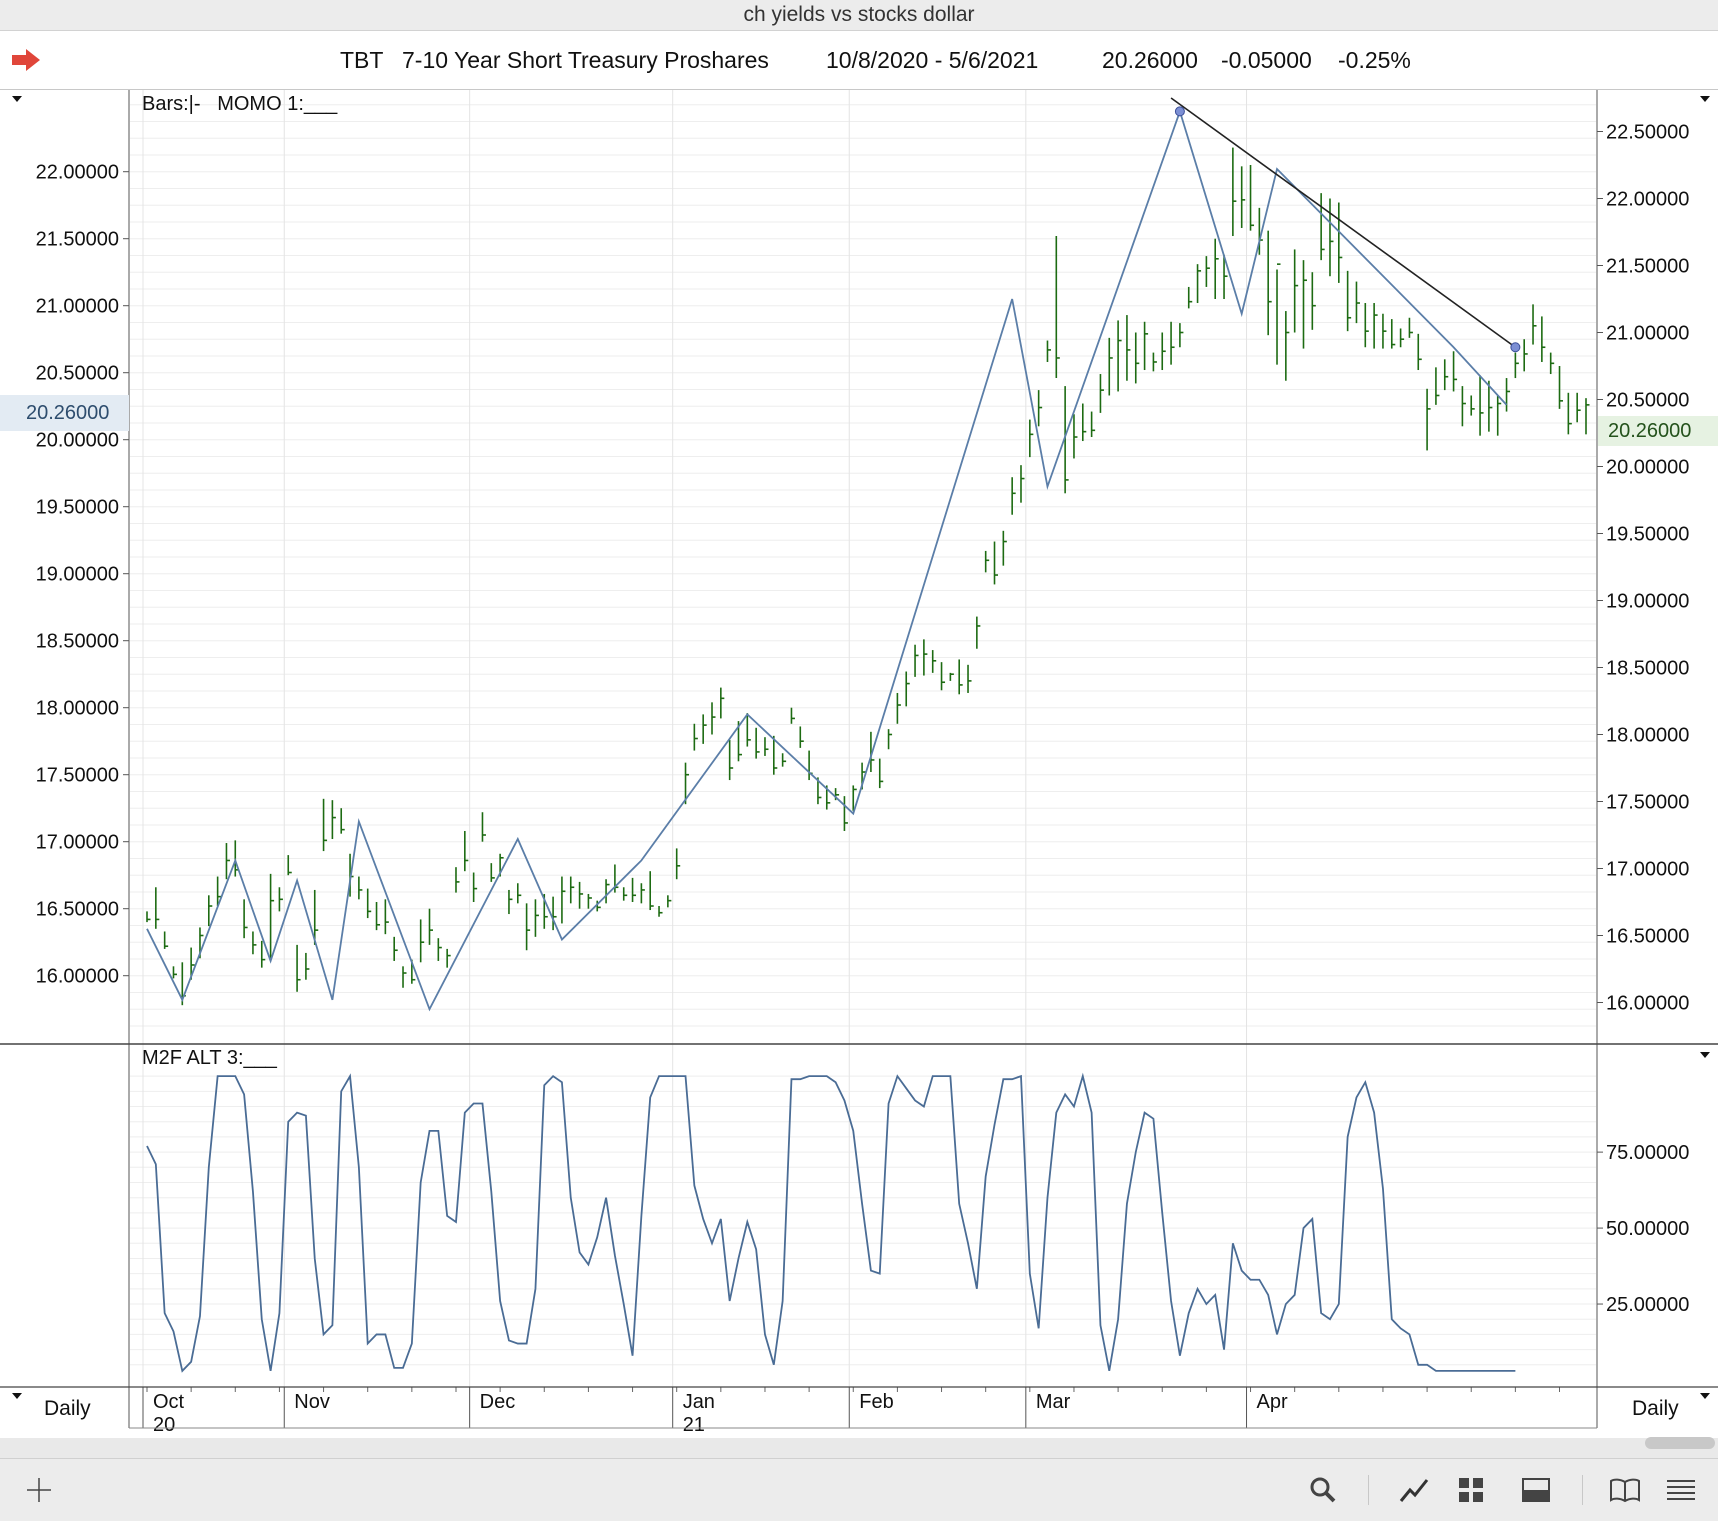 The width and height of the screenshot is (1718, 1521). What do you see at coordinates (77, 776) in the screenshot?
I see `left-axis-tick: 17.50000` at bounding box center [77, 776].